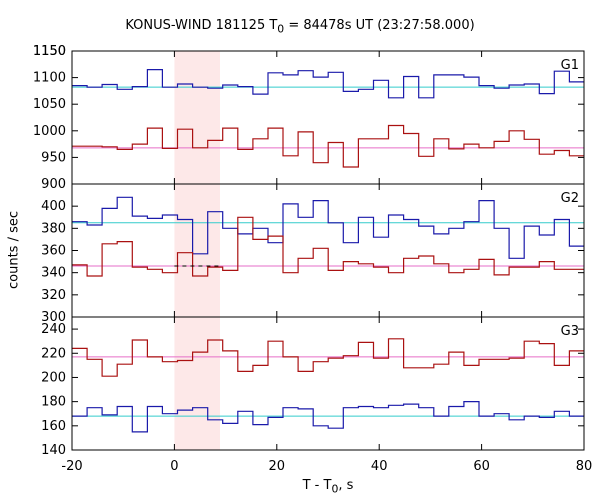 The image size is (600, 500). Describe the element at coordinates (53, 228) in the screenshot. I see `panel-g2-ytick-label: 380` at that location.